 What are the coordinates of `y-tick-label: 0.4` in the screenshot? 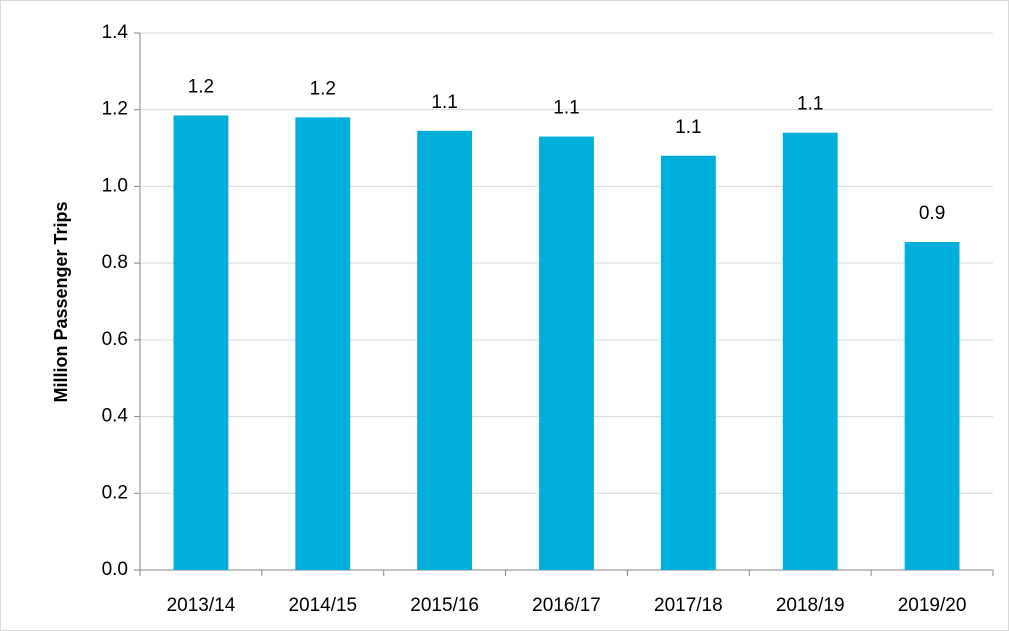 It's located at (115, 416).